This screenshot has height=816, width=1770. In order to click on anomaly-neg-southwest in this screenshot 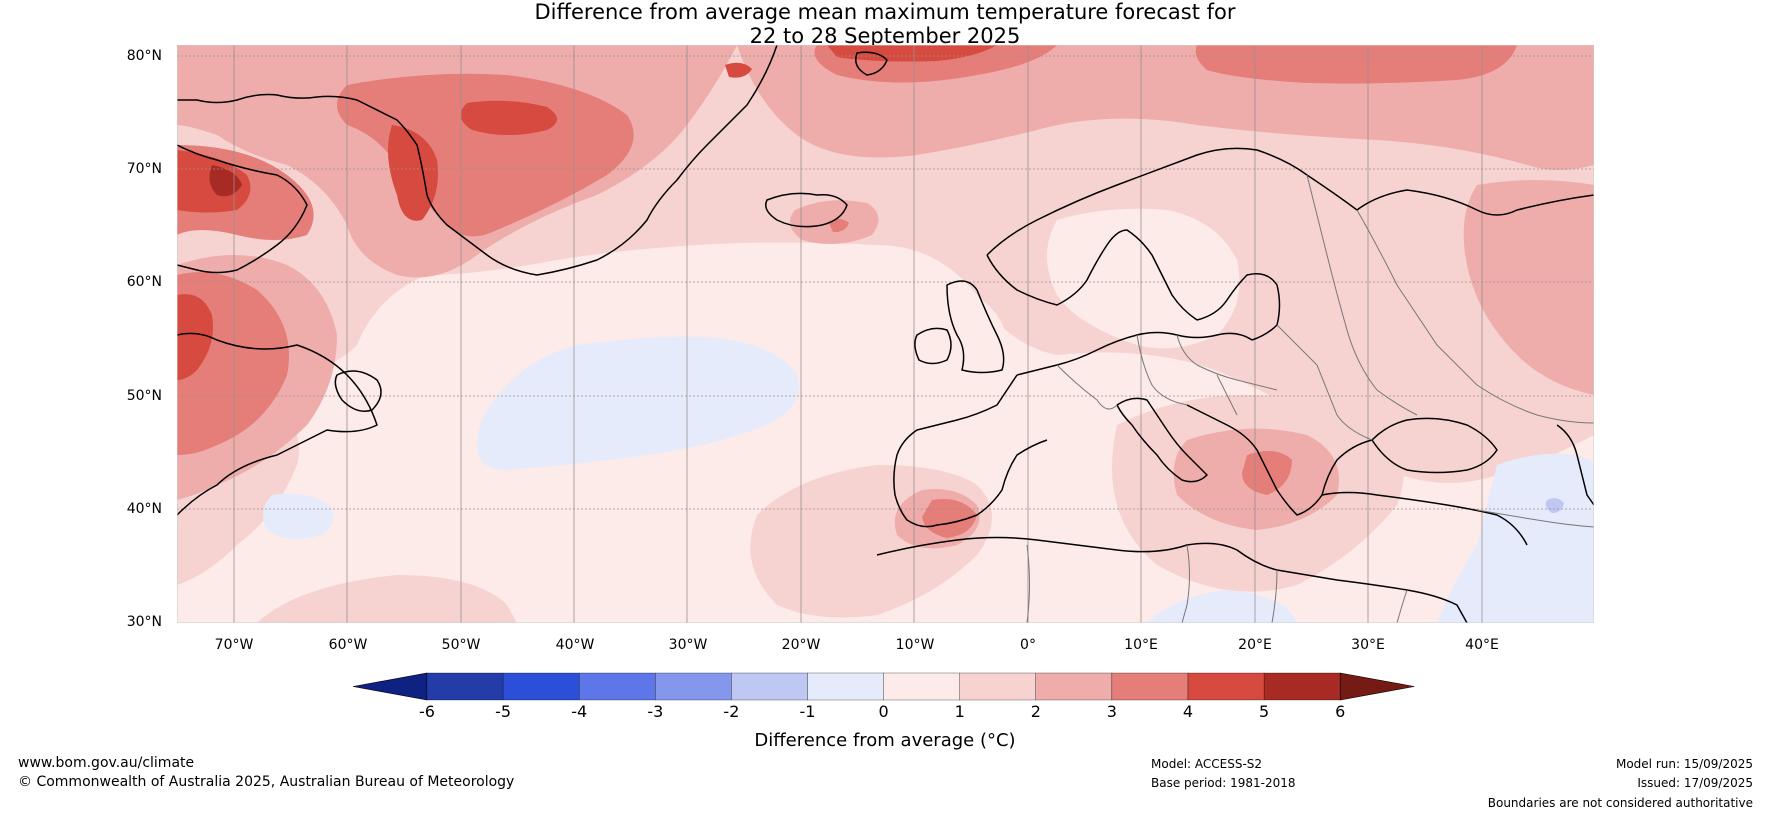, I will do `click(298, 516)`.